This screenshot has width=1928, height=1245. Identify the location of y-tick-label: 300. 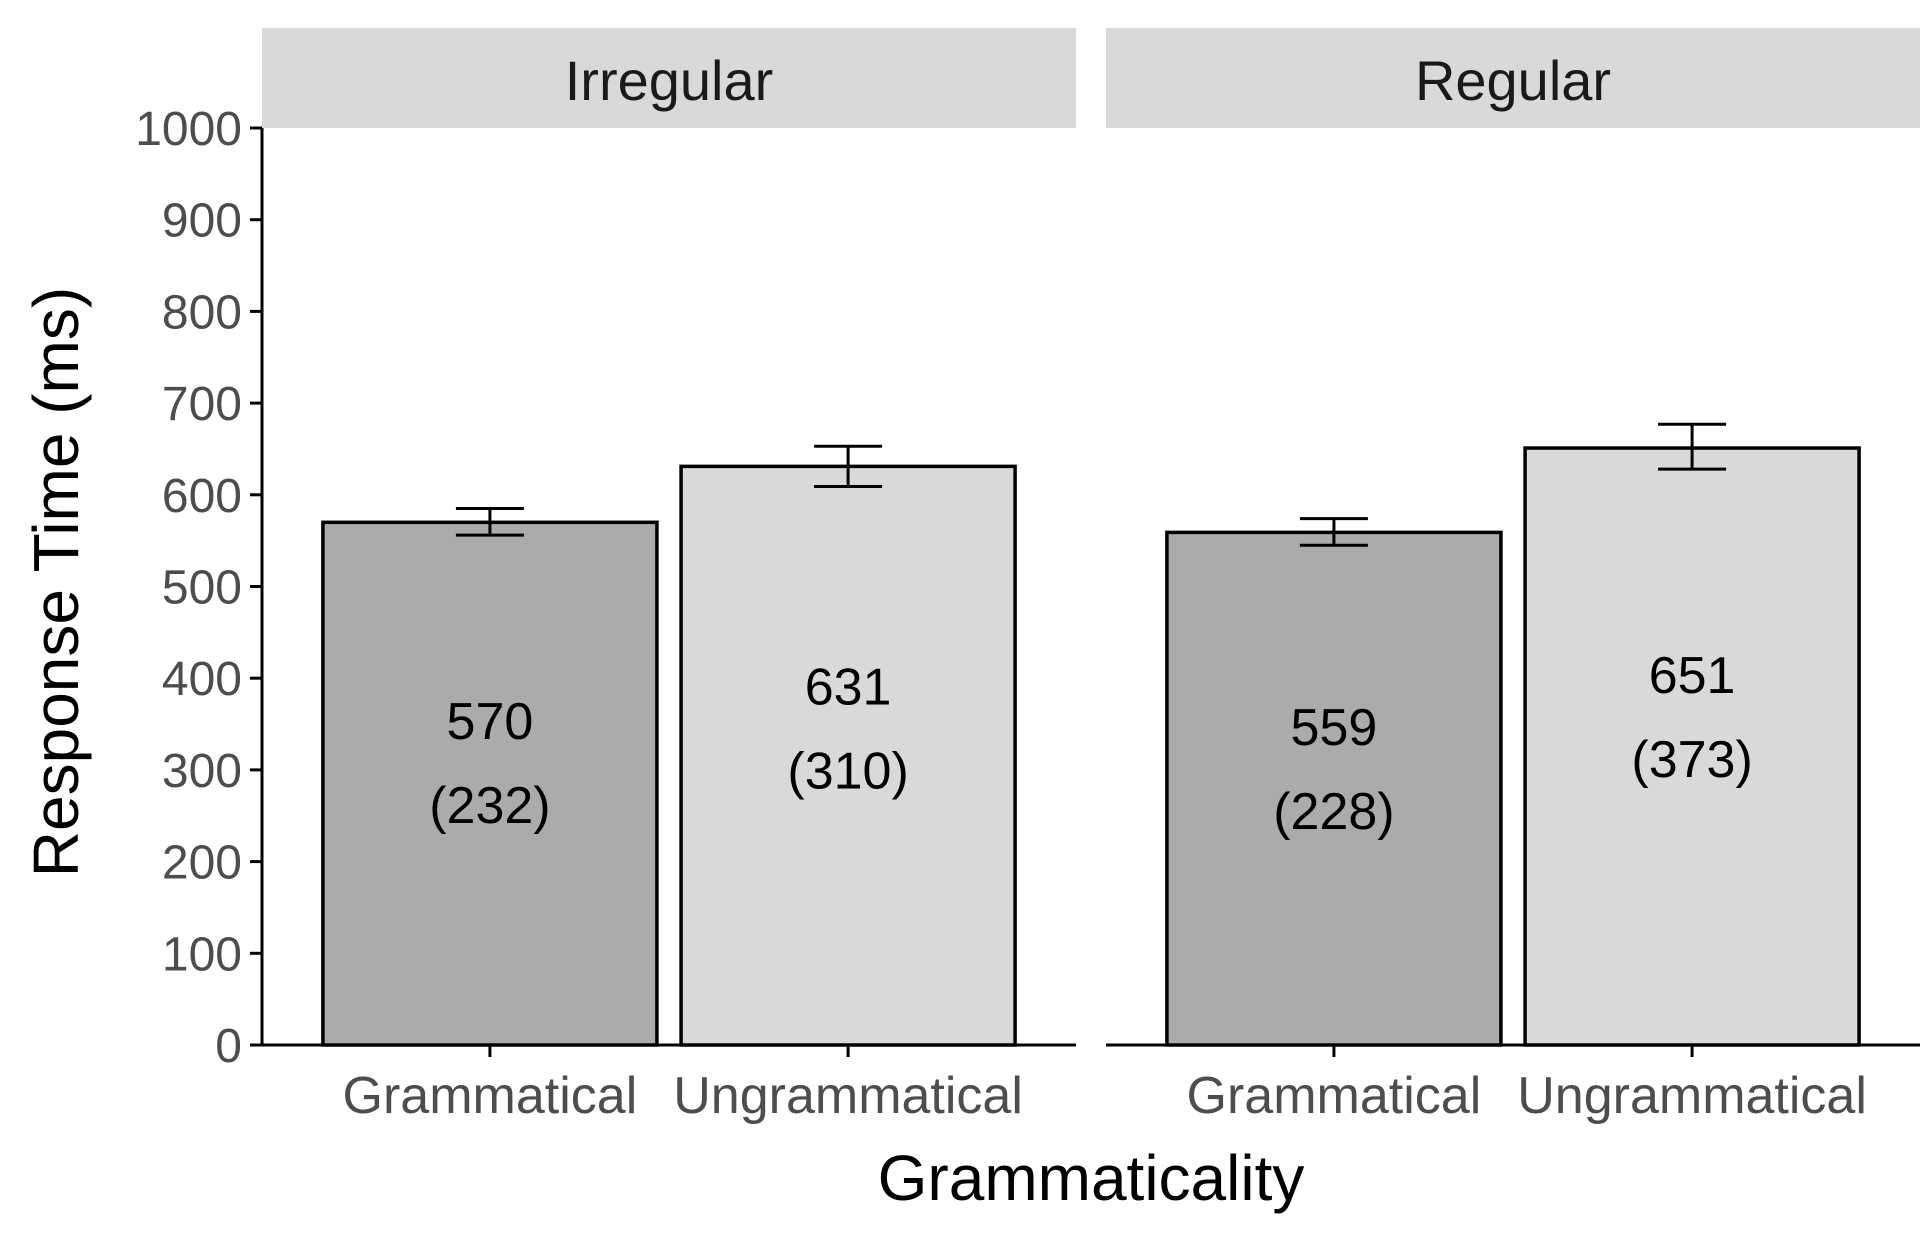
(202, 771).